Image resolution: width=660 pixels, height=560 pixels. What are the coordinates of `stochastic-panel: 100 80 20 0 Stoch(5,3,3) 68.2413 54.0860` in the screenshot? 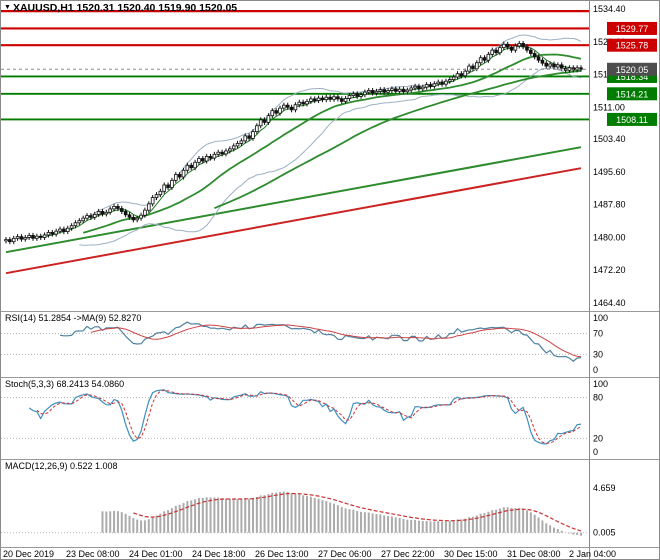 It's located at (330, 418).